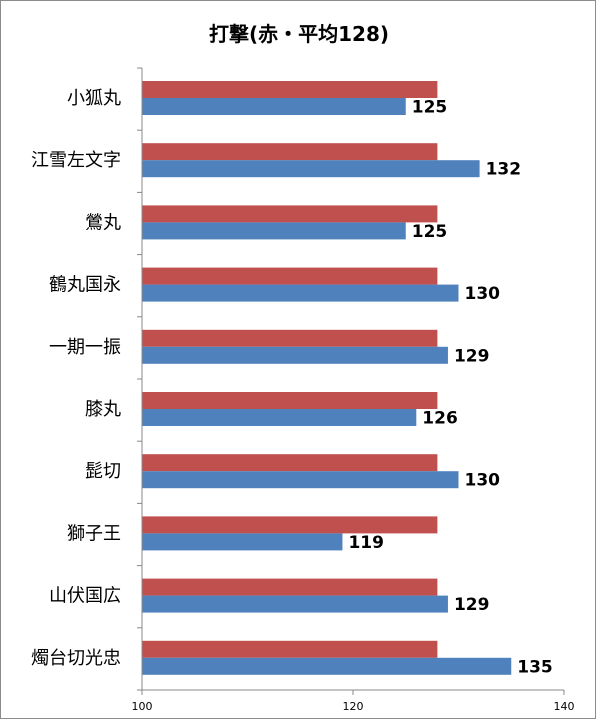  Describe the element at coordinates (103, 222) in the screenshot. I see `category-label-2: 鶯丸` at that location.